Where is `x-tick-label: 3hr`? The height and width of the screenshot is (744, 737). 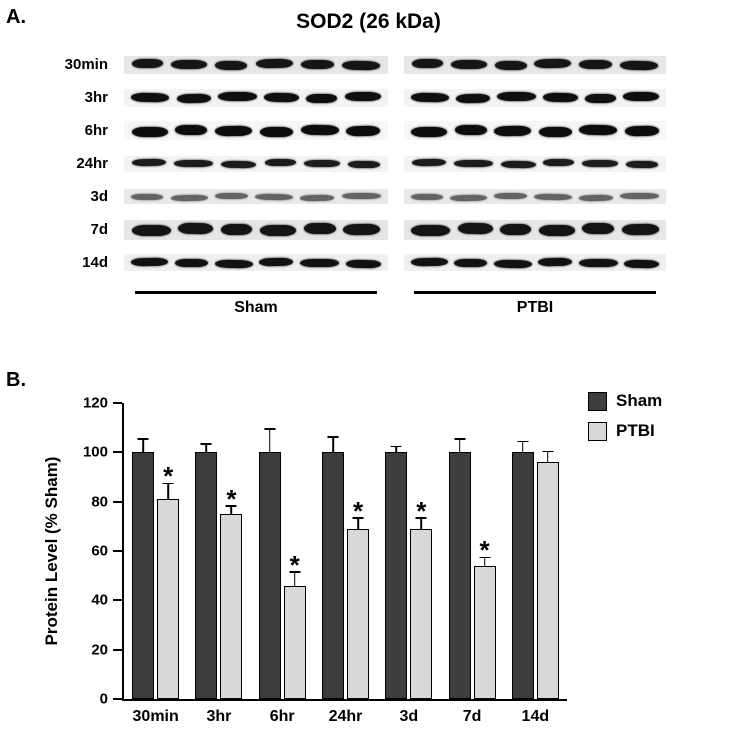
x-tick-label: 3hr is located at coordinates (219, 716).